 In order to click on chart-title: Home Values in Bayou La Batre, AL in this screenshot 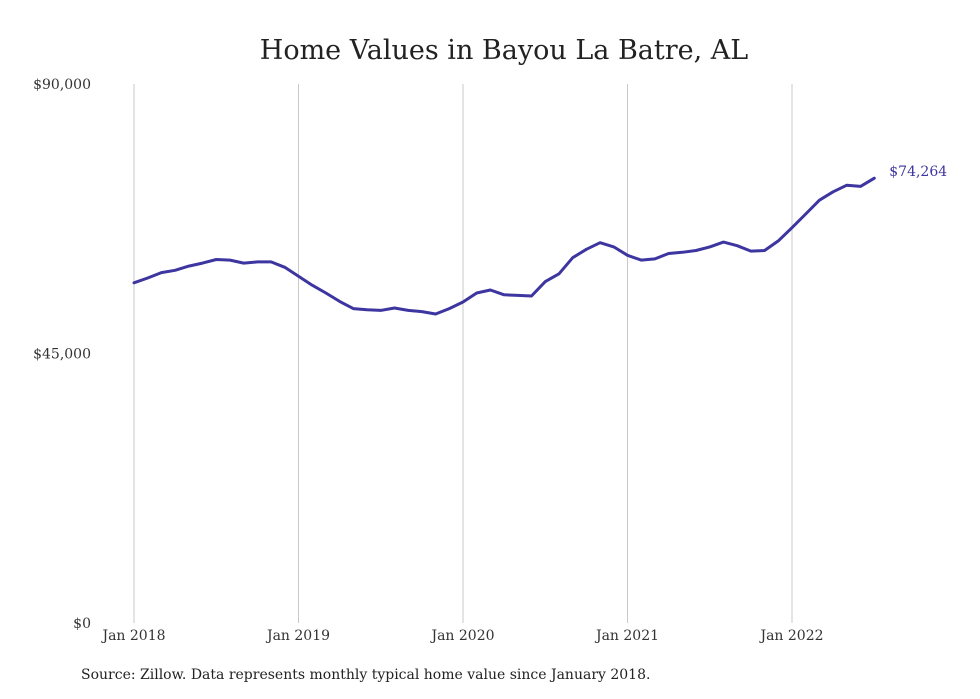, I will do `click(504, 50)`.